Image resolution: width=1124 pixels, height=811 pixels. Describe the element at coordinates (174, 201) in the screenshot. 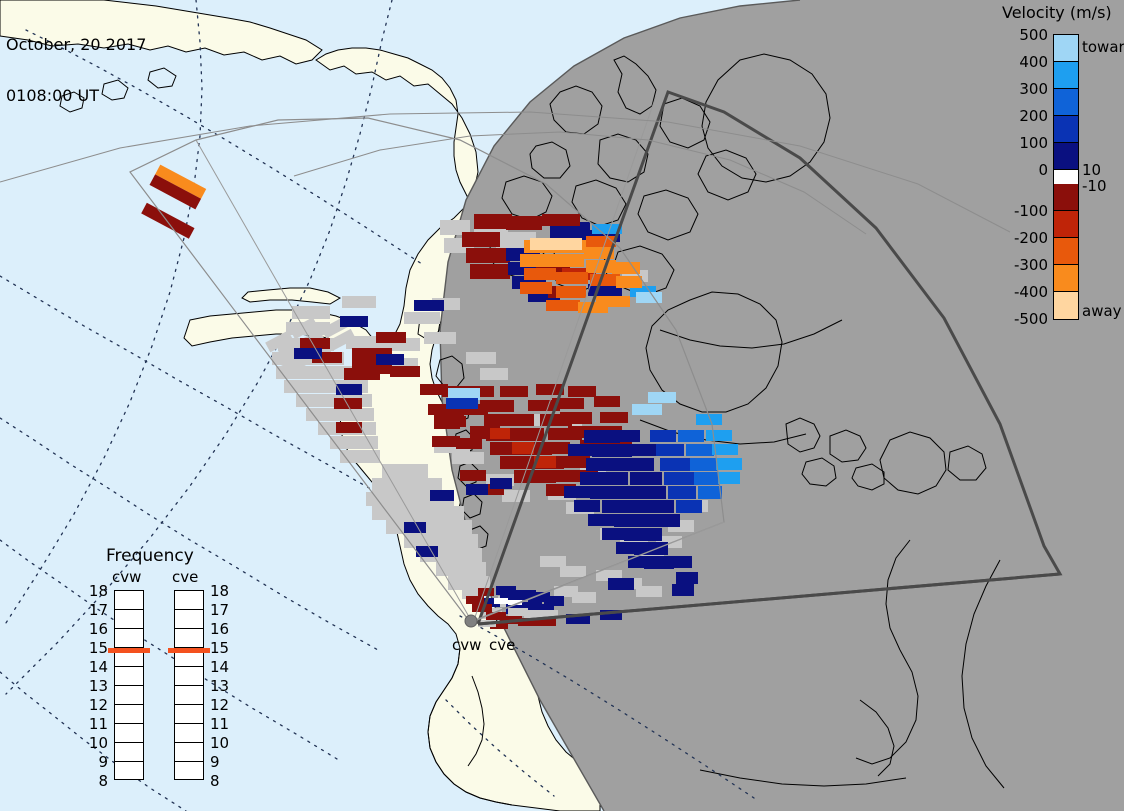

I see `velocity-cells-northwest` at that location.